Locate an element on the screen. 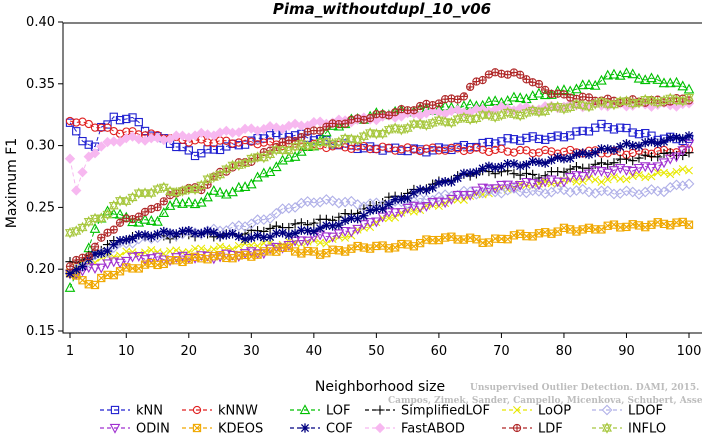 This screenshot has width=702, height=434. legend-item-loop: LoOP is located at coordinates (536, 411).